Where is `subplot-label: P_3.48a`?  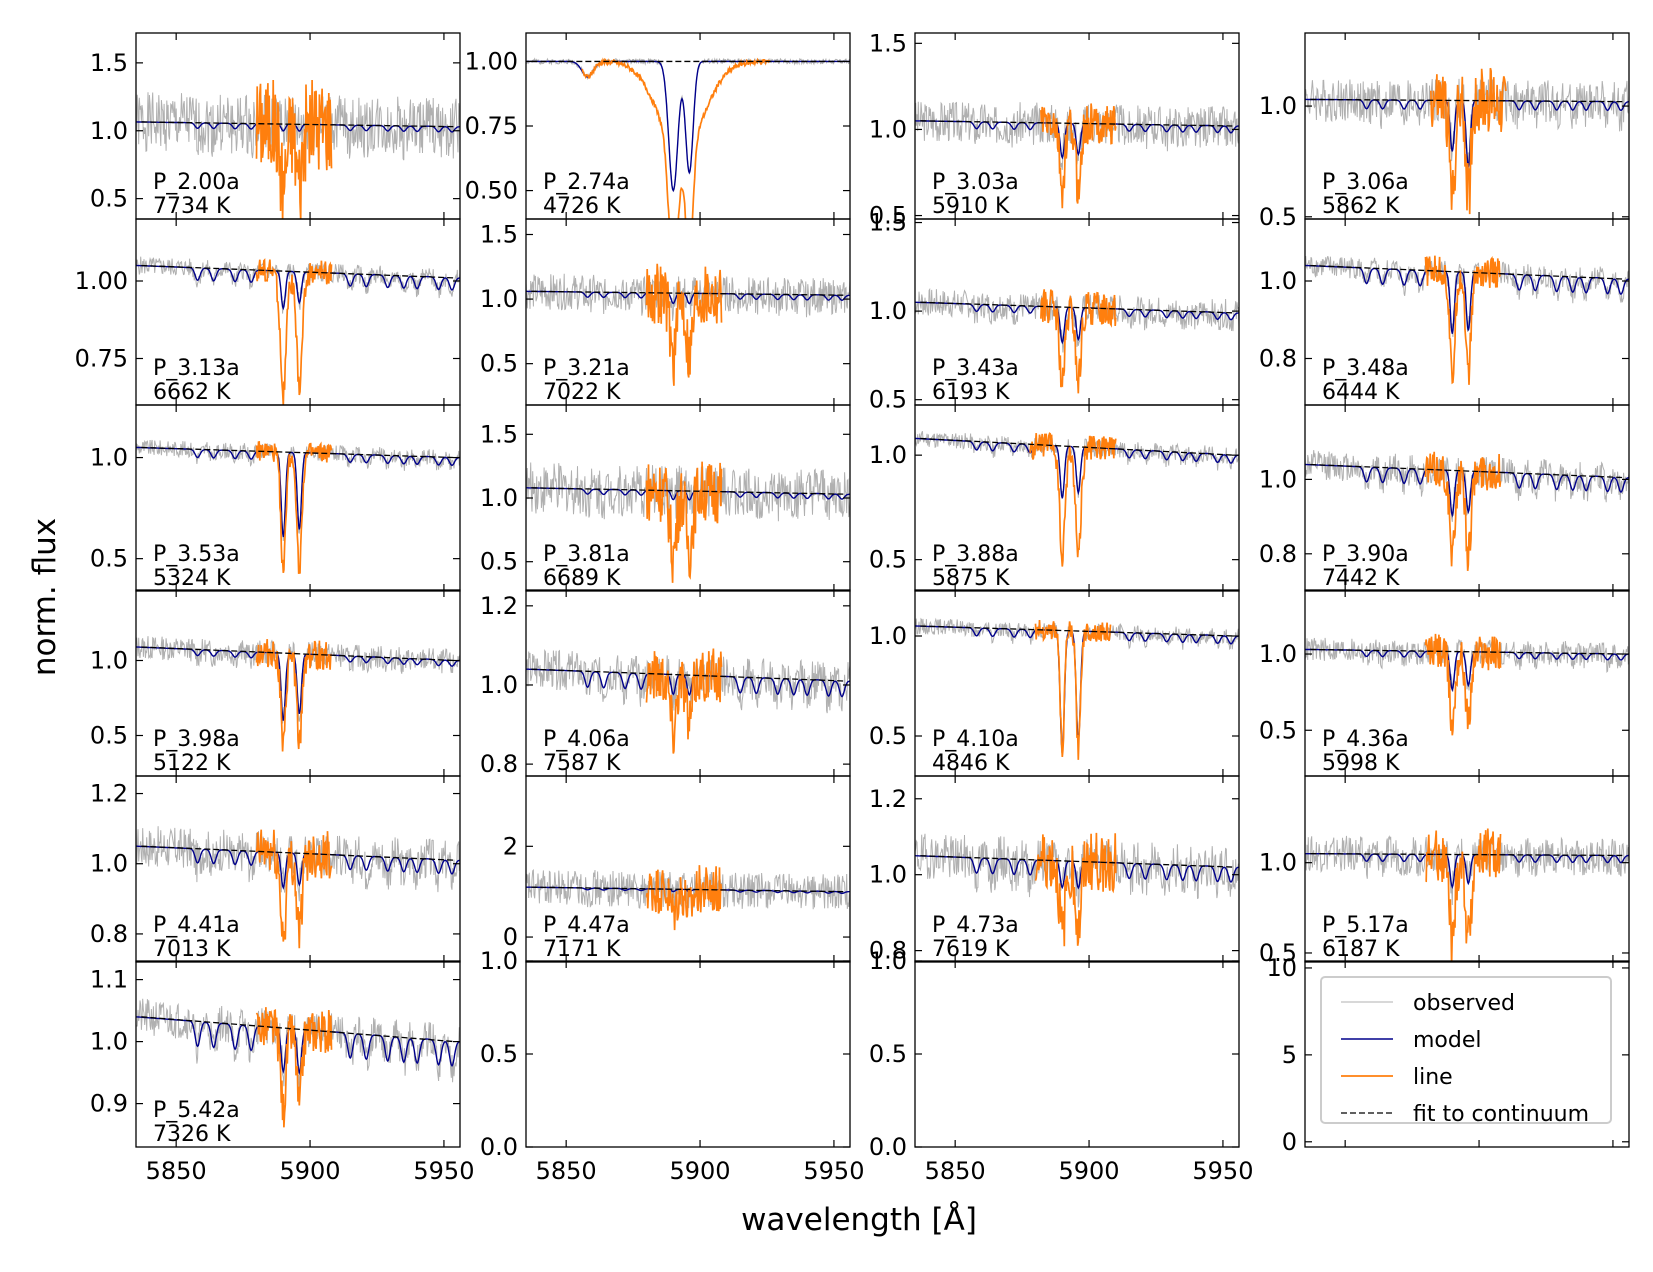
subplot-label: P_3.48a is located at coordinates (1365, 368).